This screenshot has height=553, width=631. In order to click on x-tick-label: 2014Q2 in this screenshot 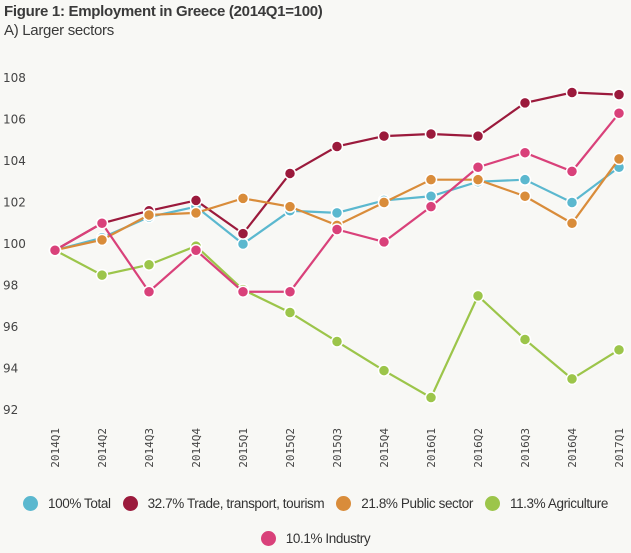, I will do `click(102, 448)`.